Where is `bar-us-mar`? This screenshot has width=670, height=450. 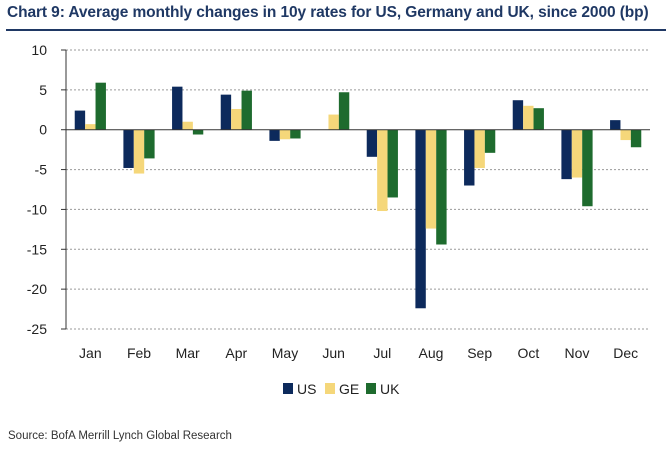 bar-us-mar is located at coordinates (177, 108).